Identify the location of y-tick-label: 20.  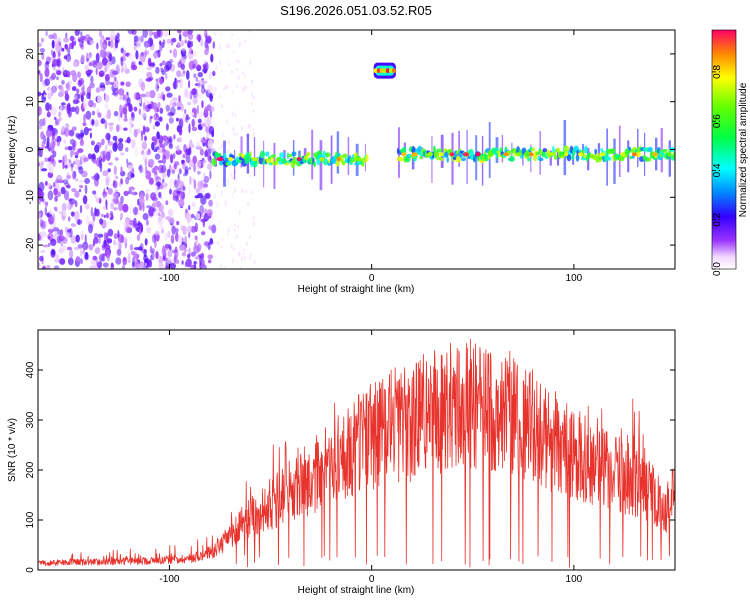
(30, 54).